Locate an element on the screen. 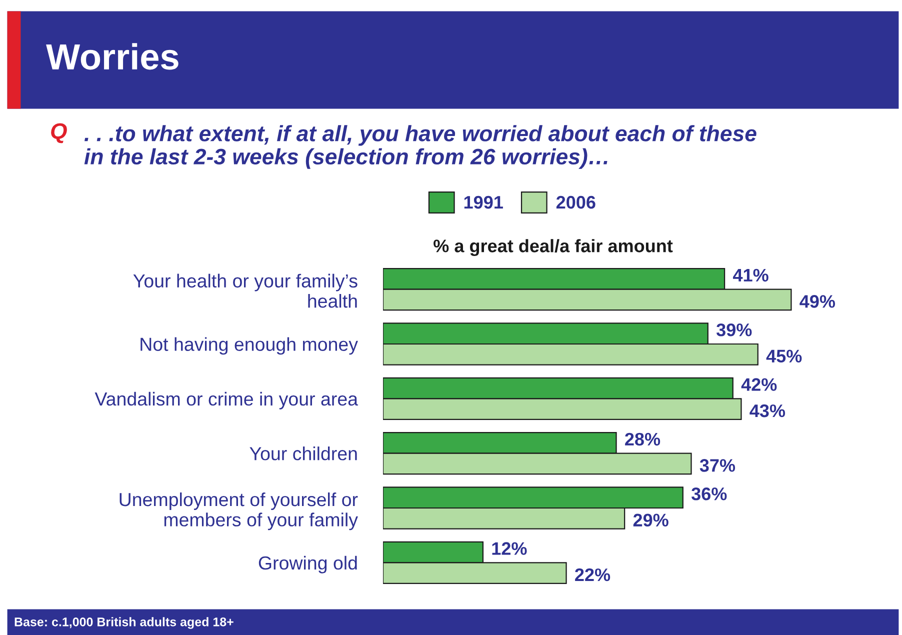 The width and height of the screenshot is (902, 635). data-label: 42% is located at coordinates (759, 384).